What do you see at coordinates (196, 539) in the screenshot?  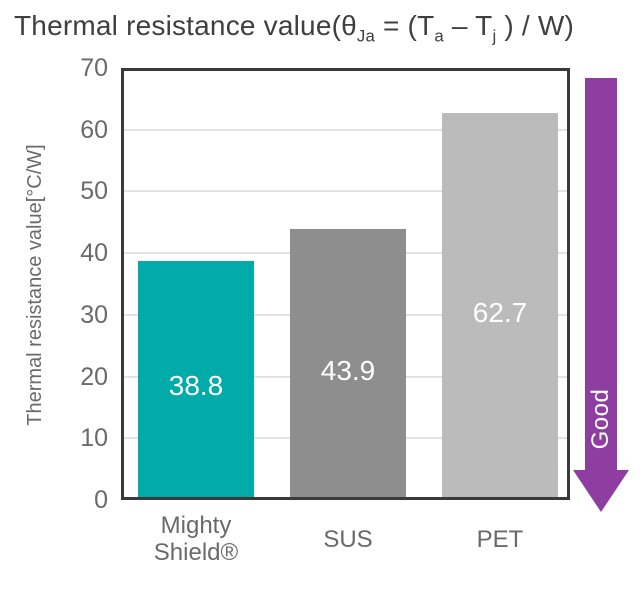 I see `x-label-mighty-shield: Mighty Shield®` at bounding box center [196, 539].